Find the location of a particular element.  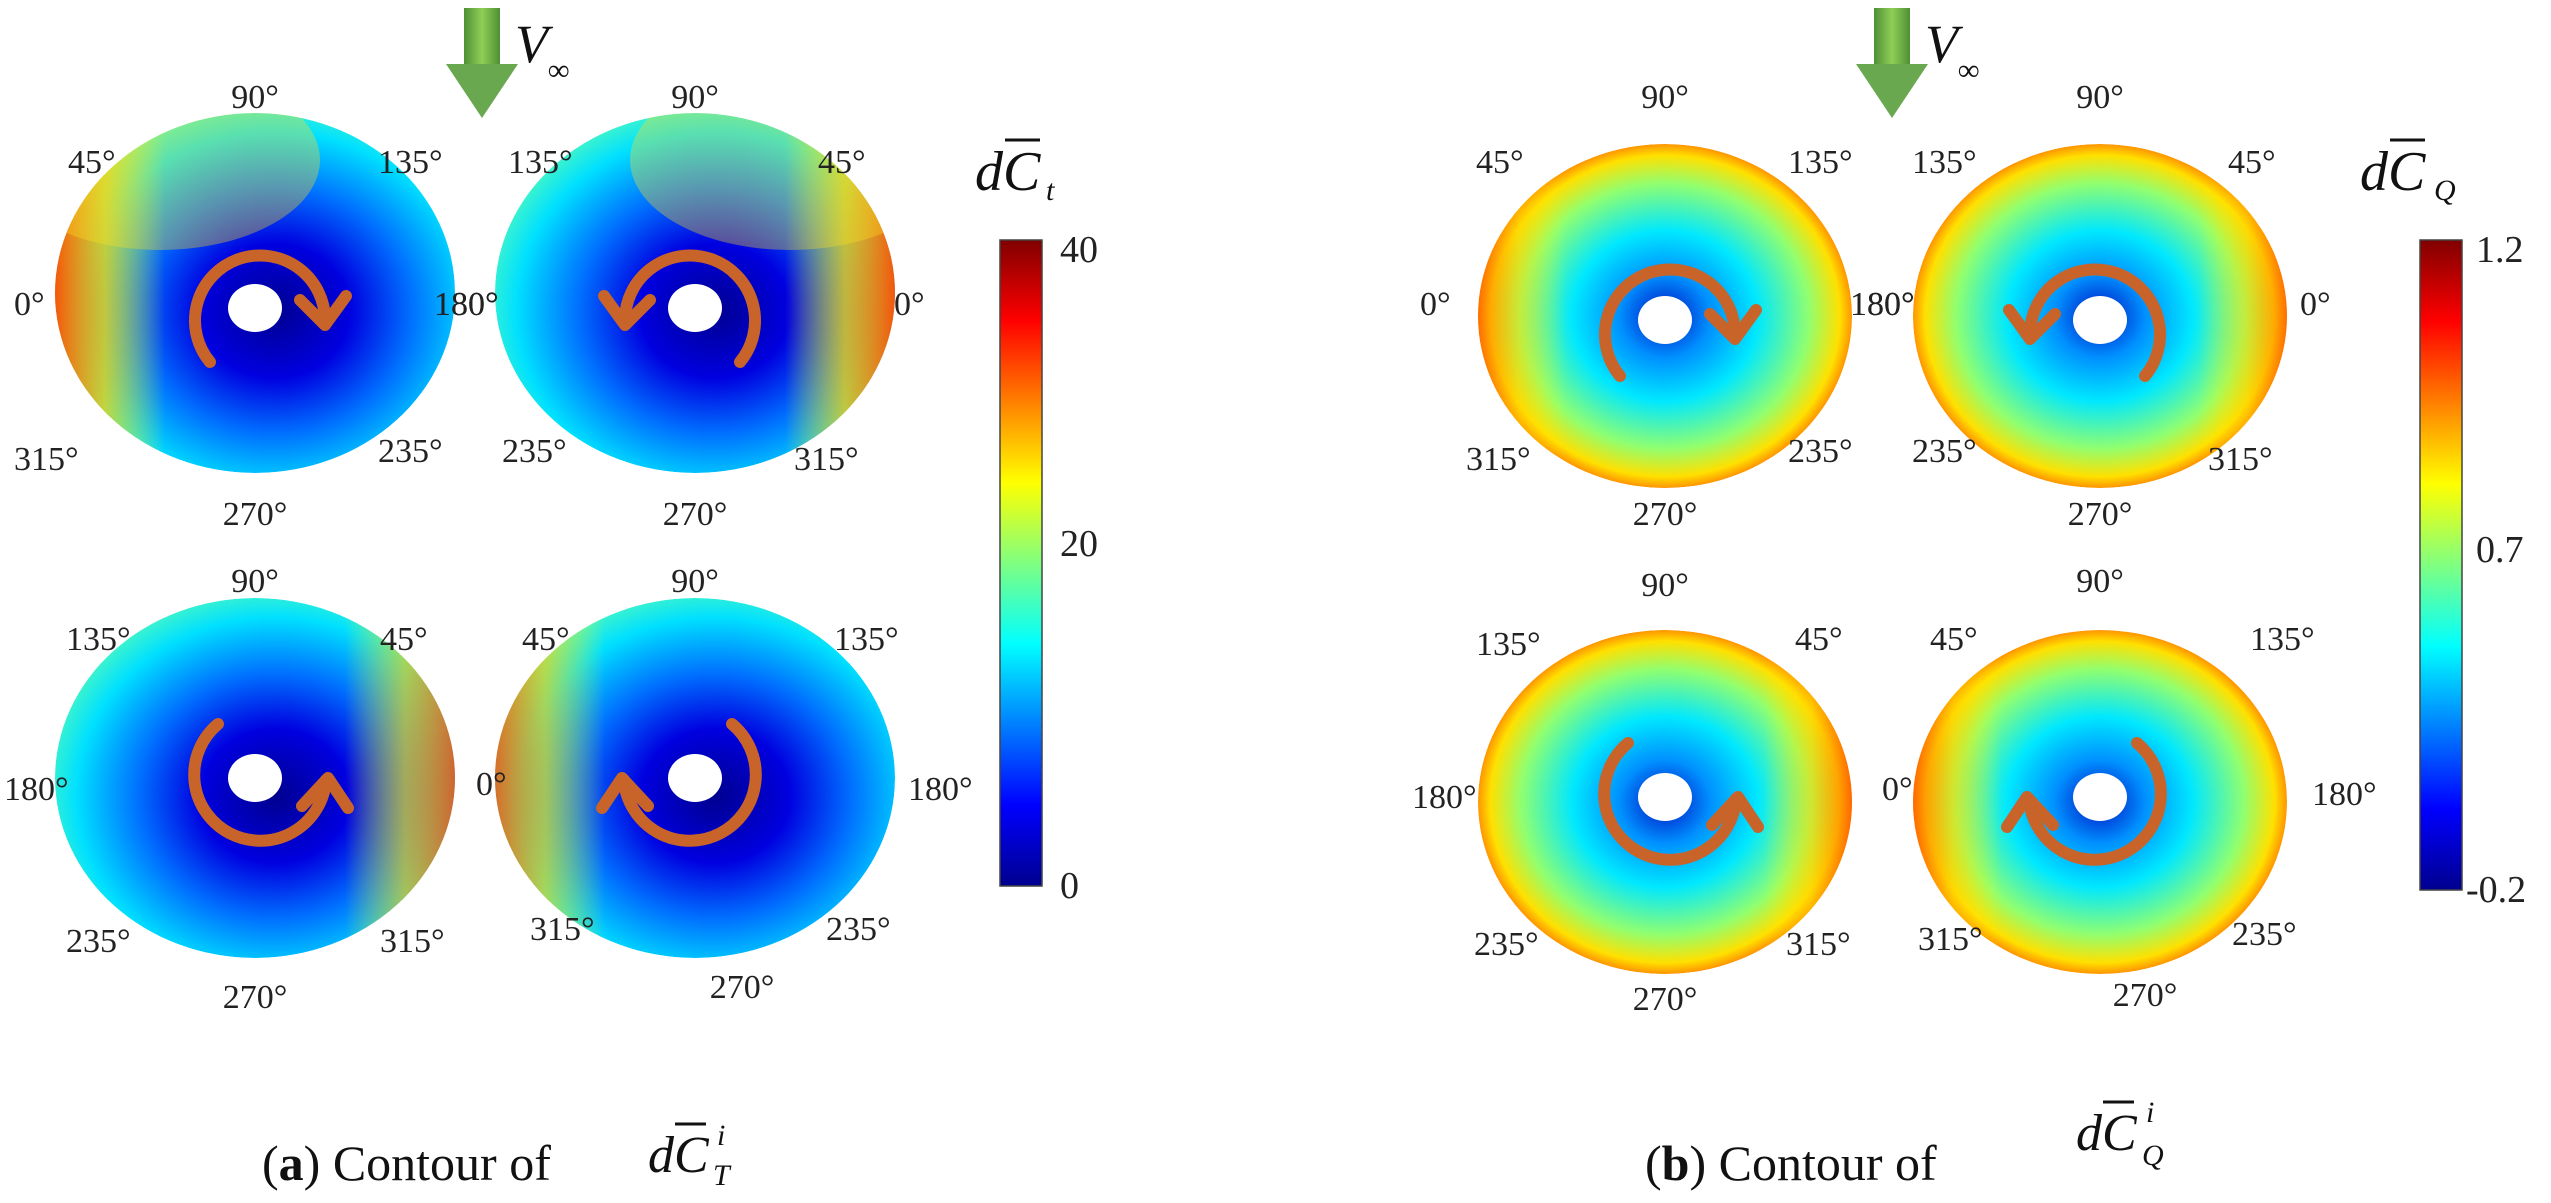

caption-a-letter: a is located at coordinates (291, 1163).